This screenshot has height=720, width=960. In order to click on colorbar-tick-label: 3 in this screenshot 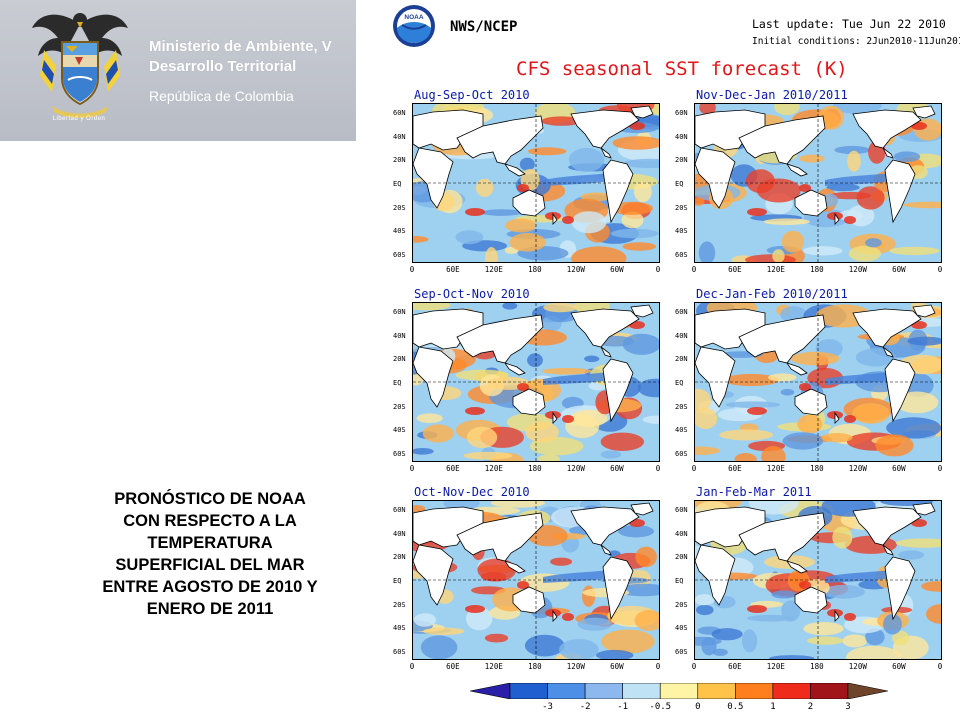, I will do `click(848, 707)`.